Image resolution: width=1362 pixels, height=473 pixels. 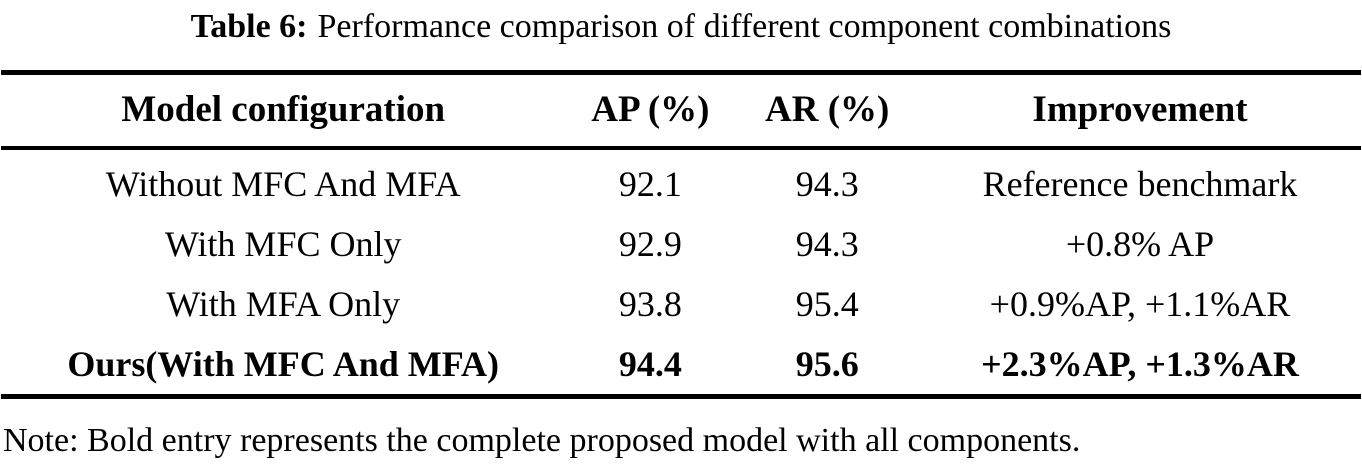 I want to click on cell-ar: 95.4, so click(x=827, y=304).